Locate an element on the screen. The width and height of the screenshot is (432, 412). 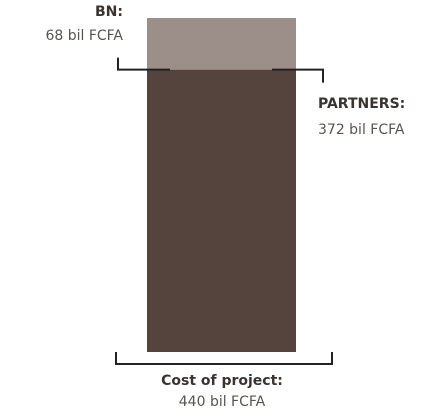
total-value: 440 bil FCFA is located at coordinates (222, 402).